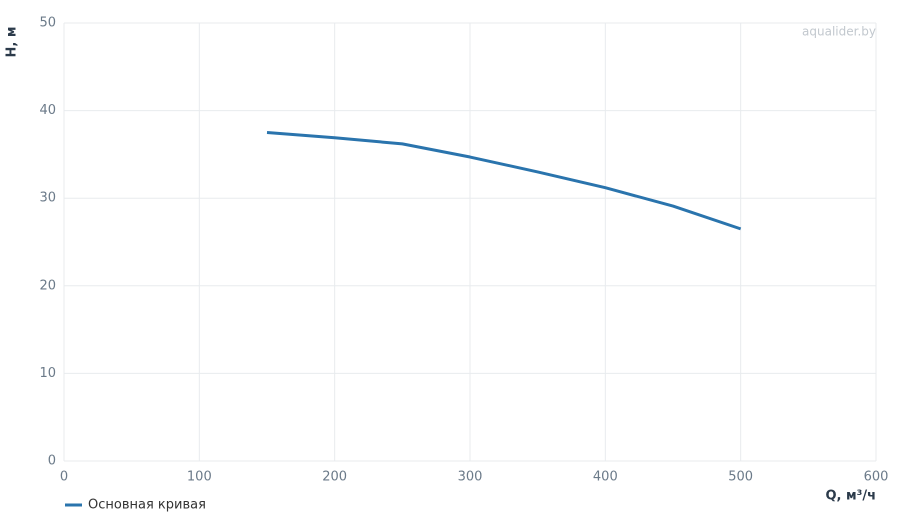  Describe the element at coordinates (47, 23) in the screenshot. I see `y-tick-label: 50` at that location.